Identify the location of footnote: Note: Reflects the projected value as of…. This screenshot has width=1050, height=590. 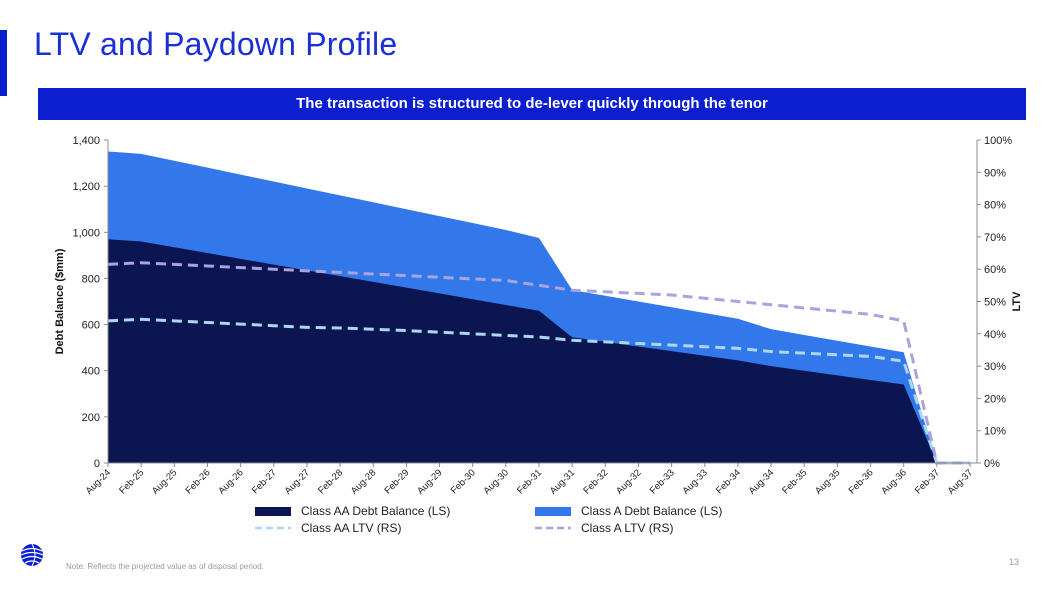
(165, 566).